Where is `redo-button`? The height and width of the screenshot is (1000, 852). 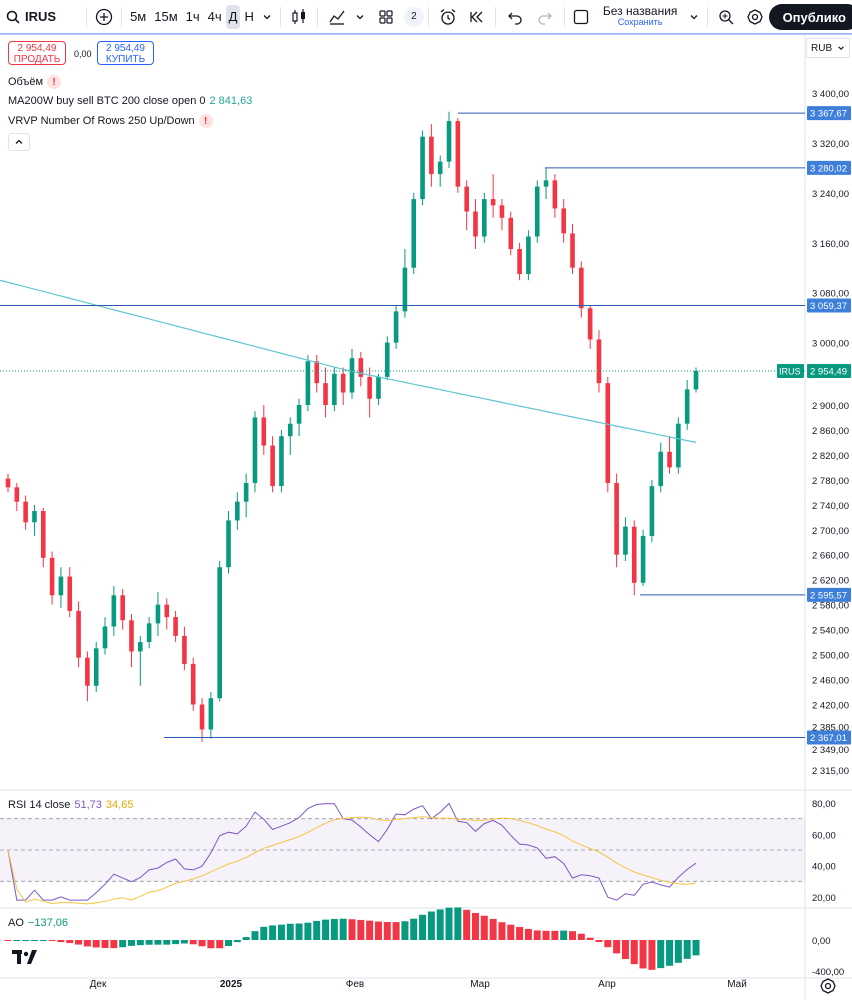 redo-button is located at coordinates (545, 17).